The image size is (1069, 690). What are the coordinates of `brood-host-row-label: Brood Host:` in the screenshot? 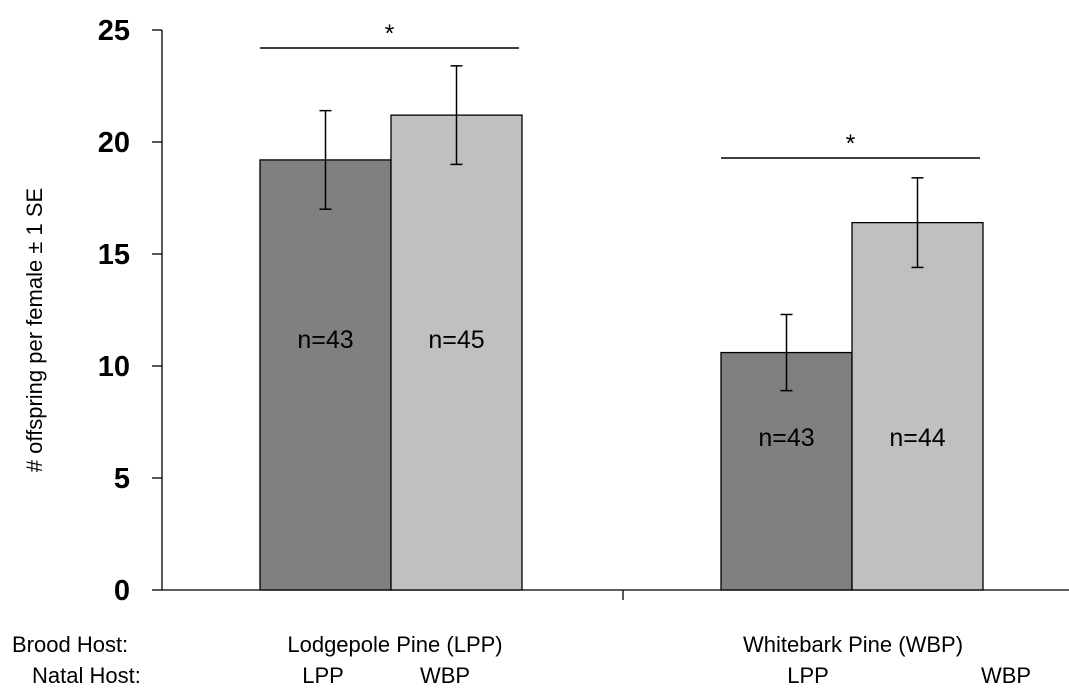 It's located at (70, 644).